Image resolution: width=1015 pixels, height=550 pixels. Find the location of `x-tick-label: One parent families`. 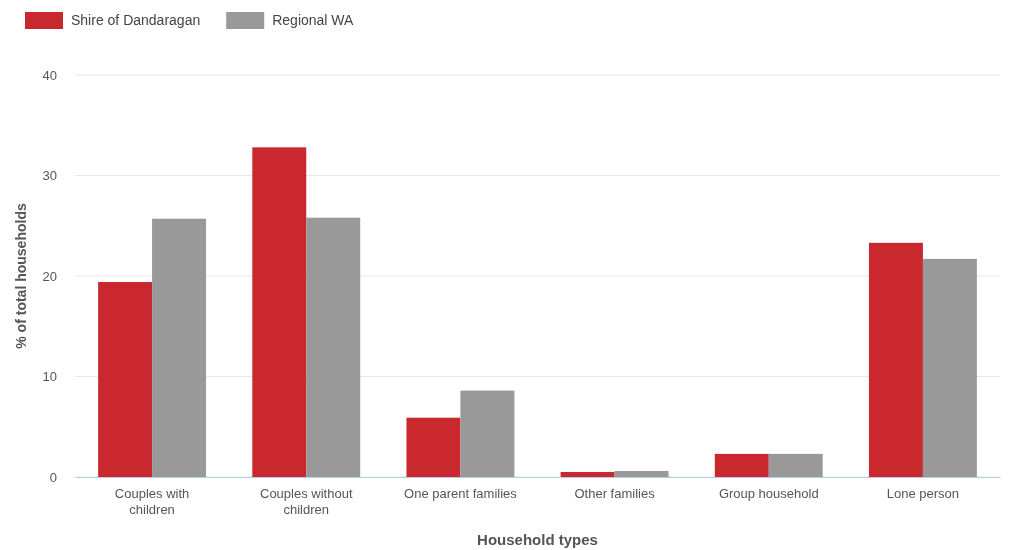

x-tick-label: One parent families is located at coordinates (461, 494).